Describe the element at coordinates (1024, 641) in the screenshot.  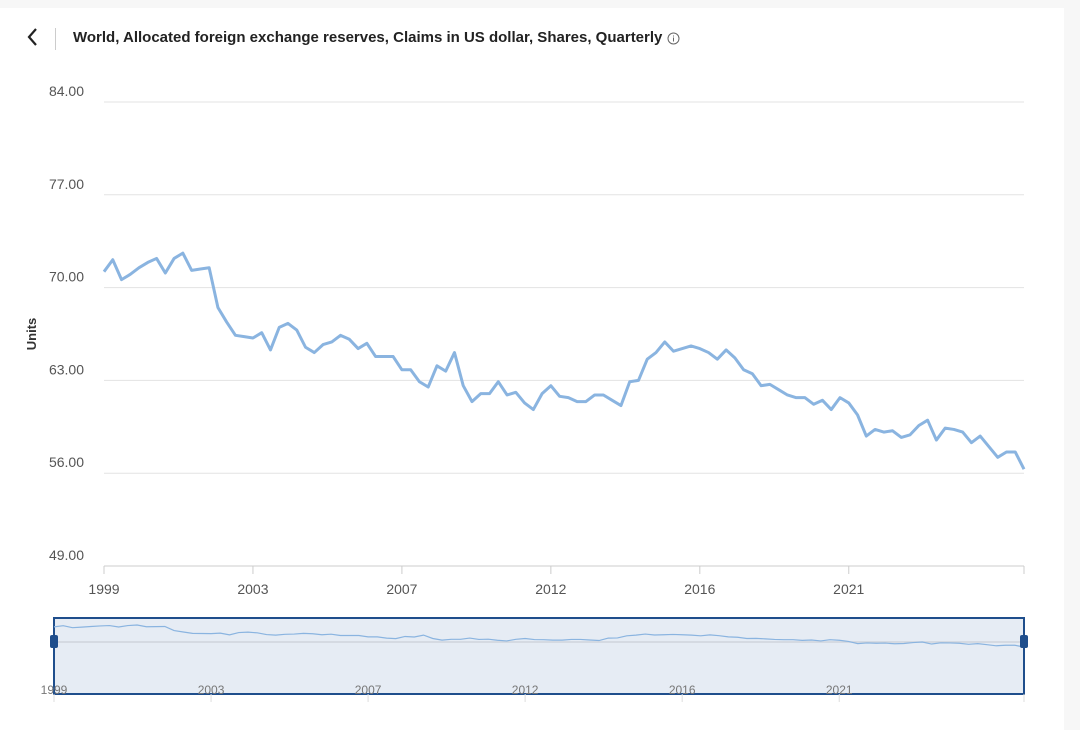
I see `navigator-handle-right` at that location.